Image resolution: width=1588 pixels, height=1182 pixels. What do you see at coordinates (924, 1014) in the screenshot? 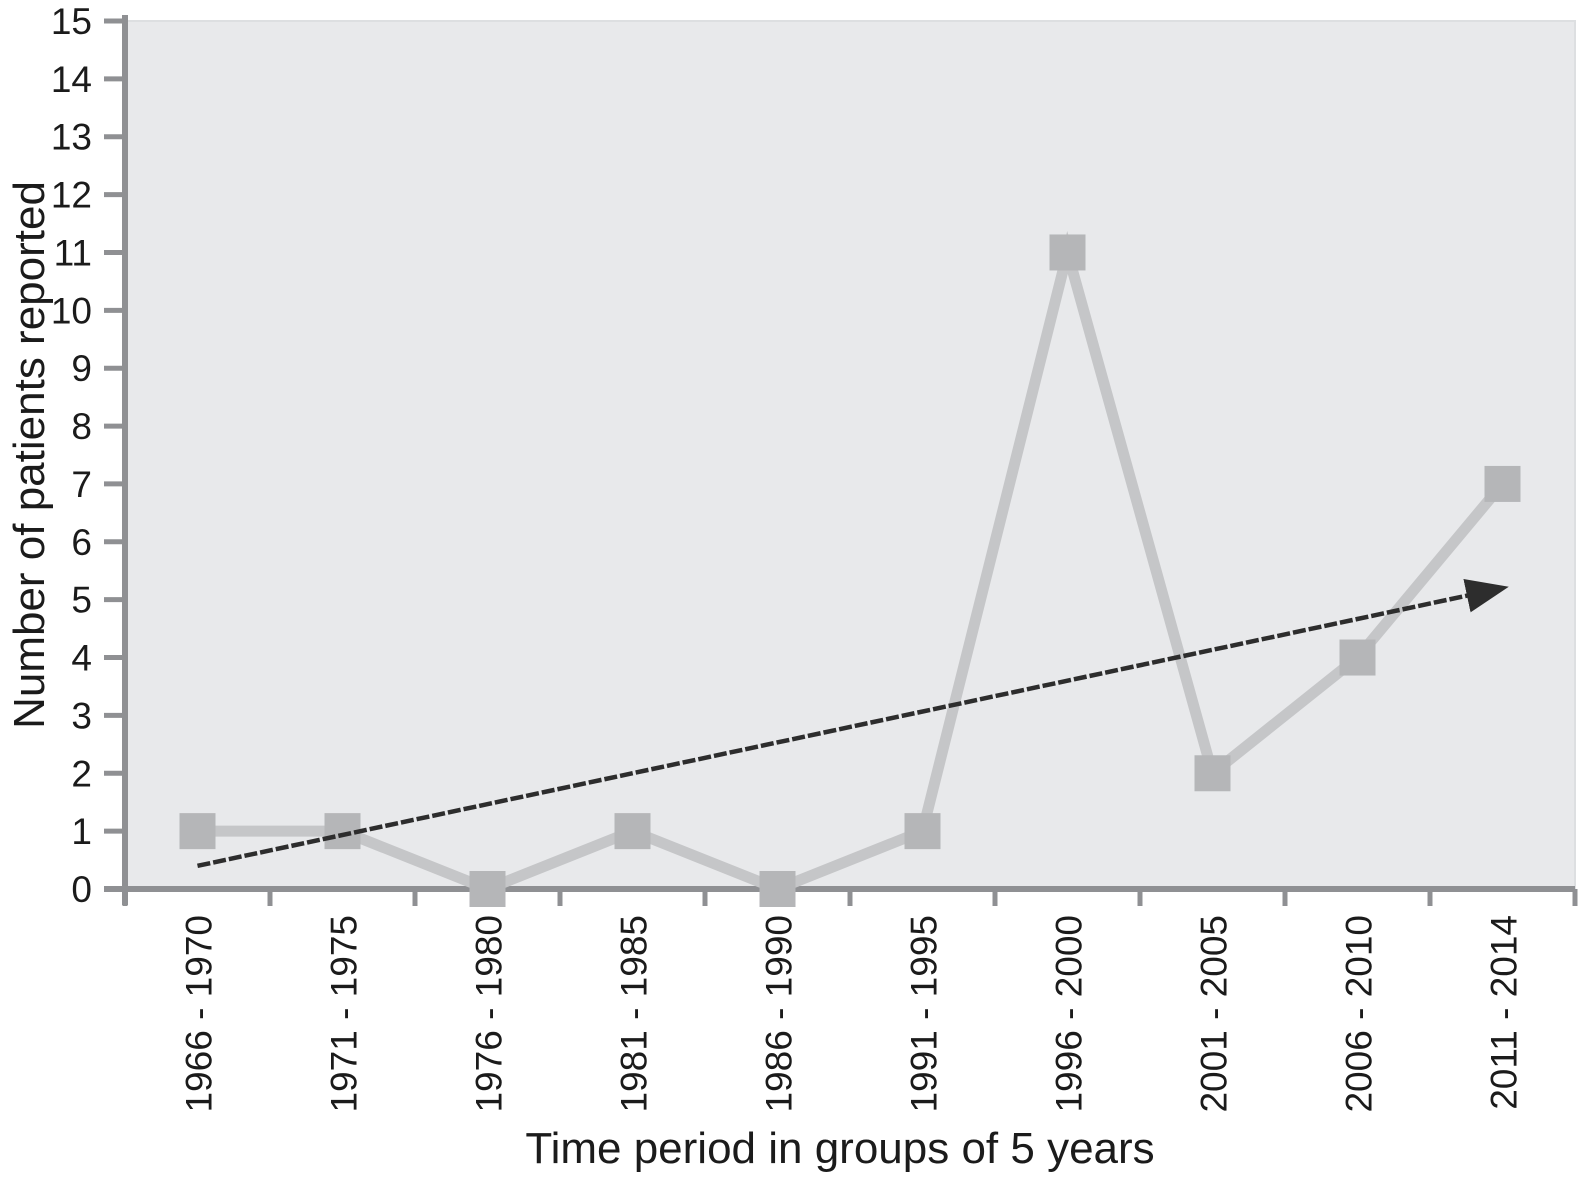
I see `x-tick-label: 1991 - 1995` at bounding box center [924, 1014].